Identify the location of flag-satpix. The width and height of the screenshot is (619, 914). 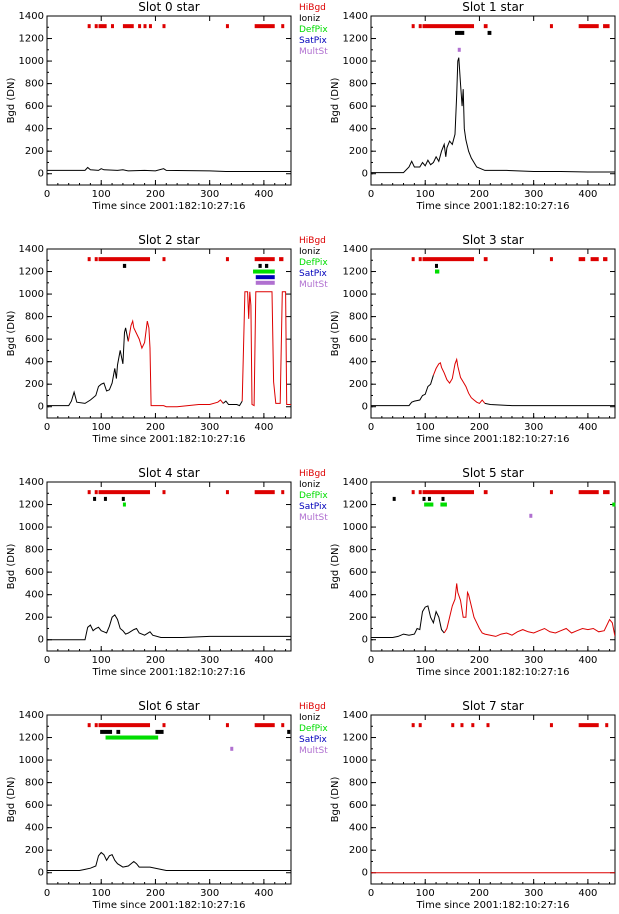
(265, 277).